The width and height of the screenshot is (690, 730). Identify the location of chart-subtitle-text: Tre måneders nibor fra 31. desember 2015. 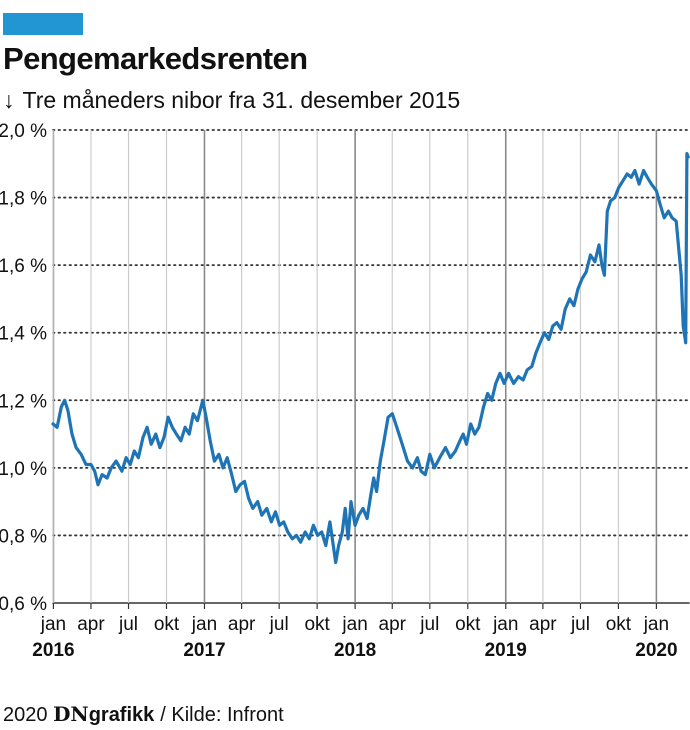
(241, 100).